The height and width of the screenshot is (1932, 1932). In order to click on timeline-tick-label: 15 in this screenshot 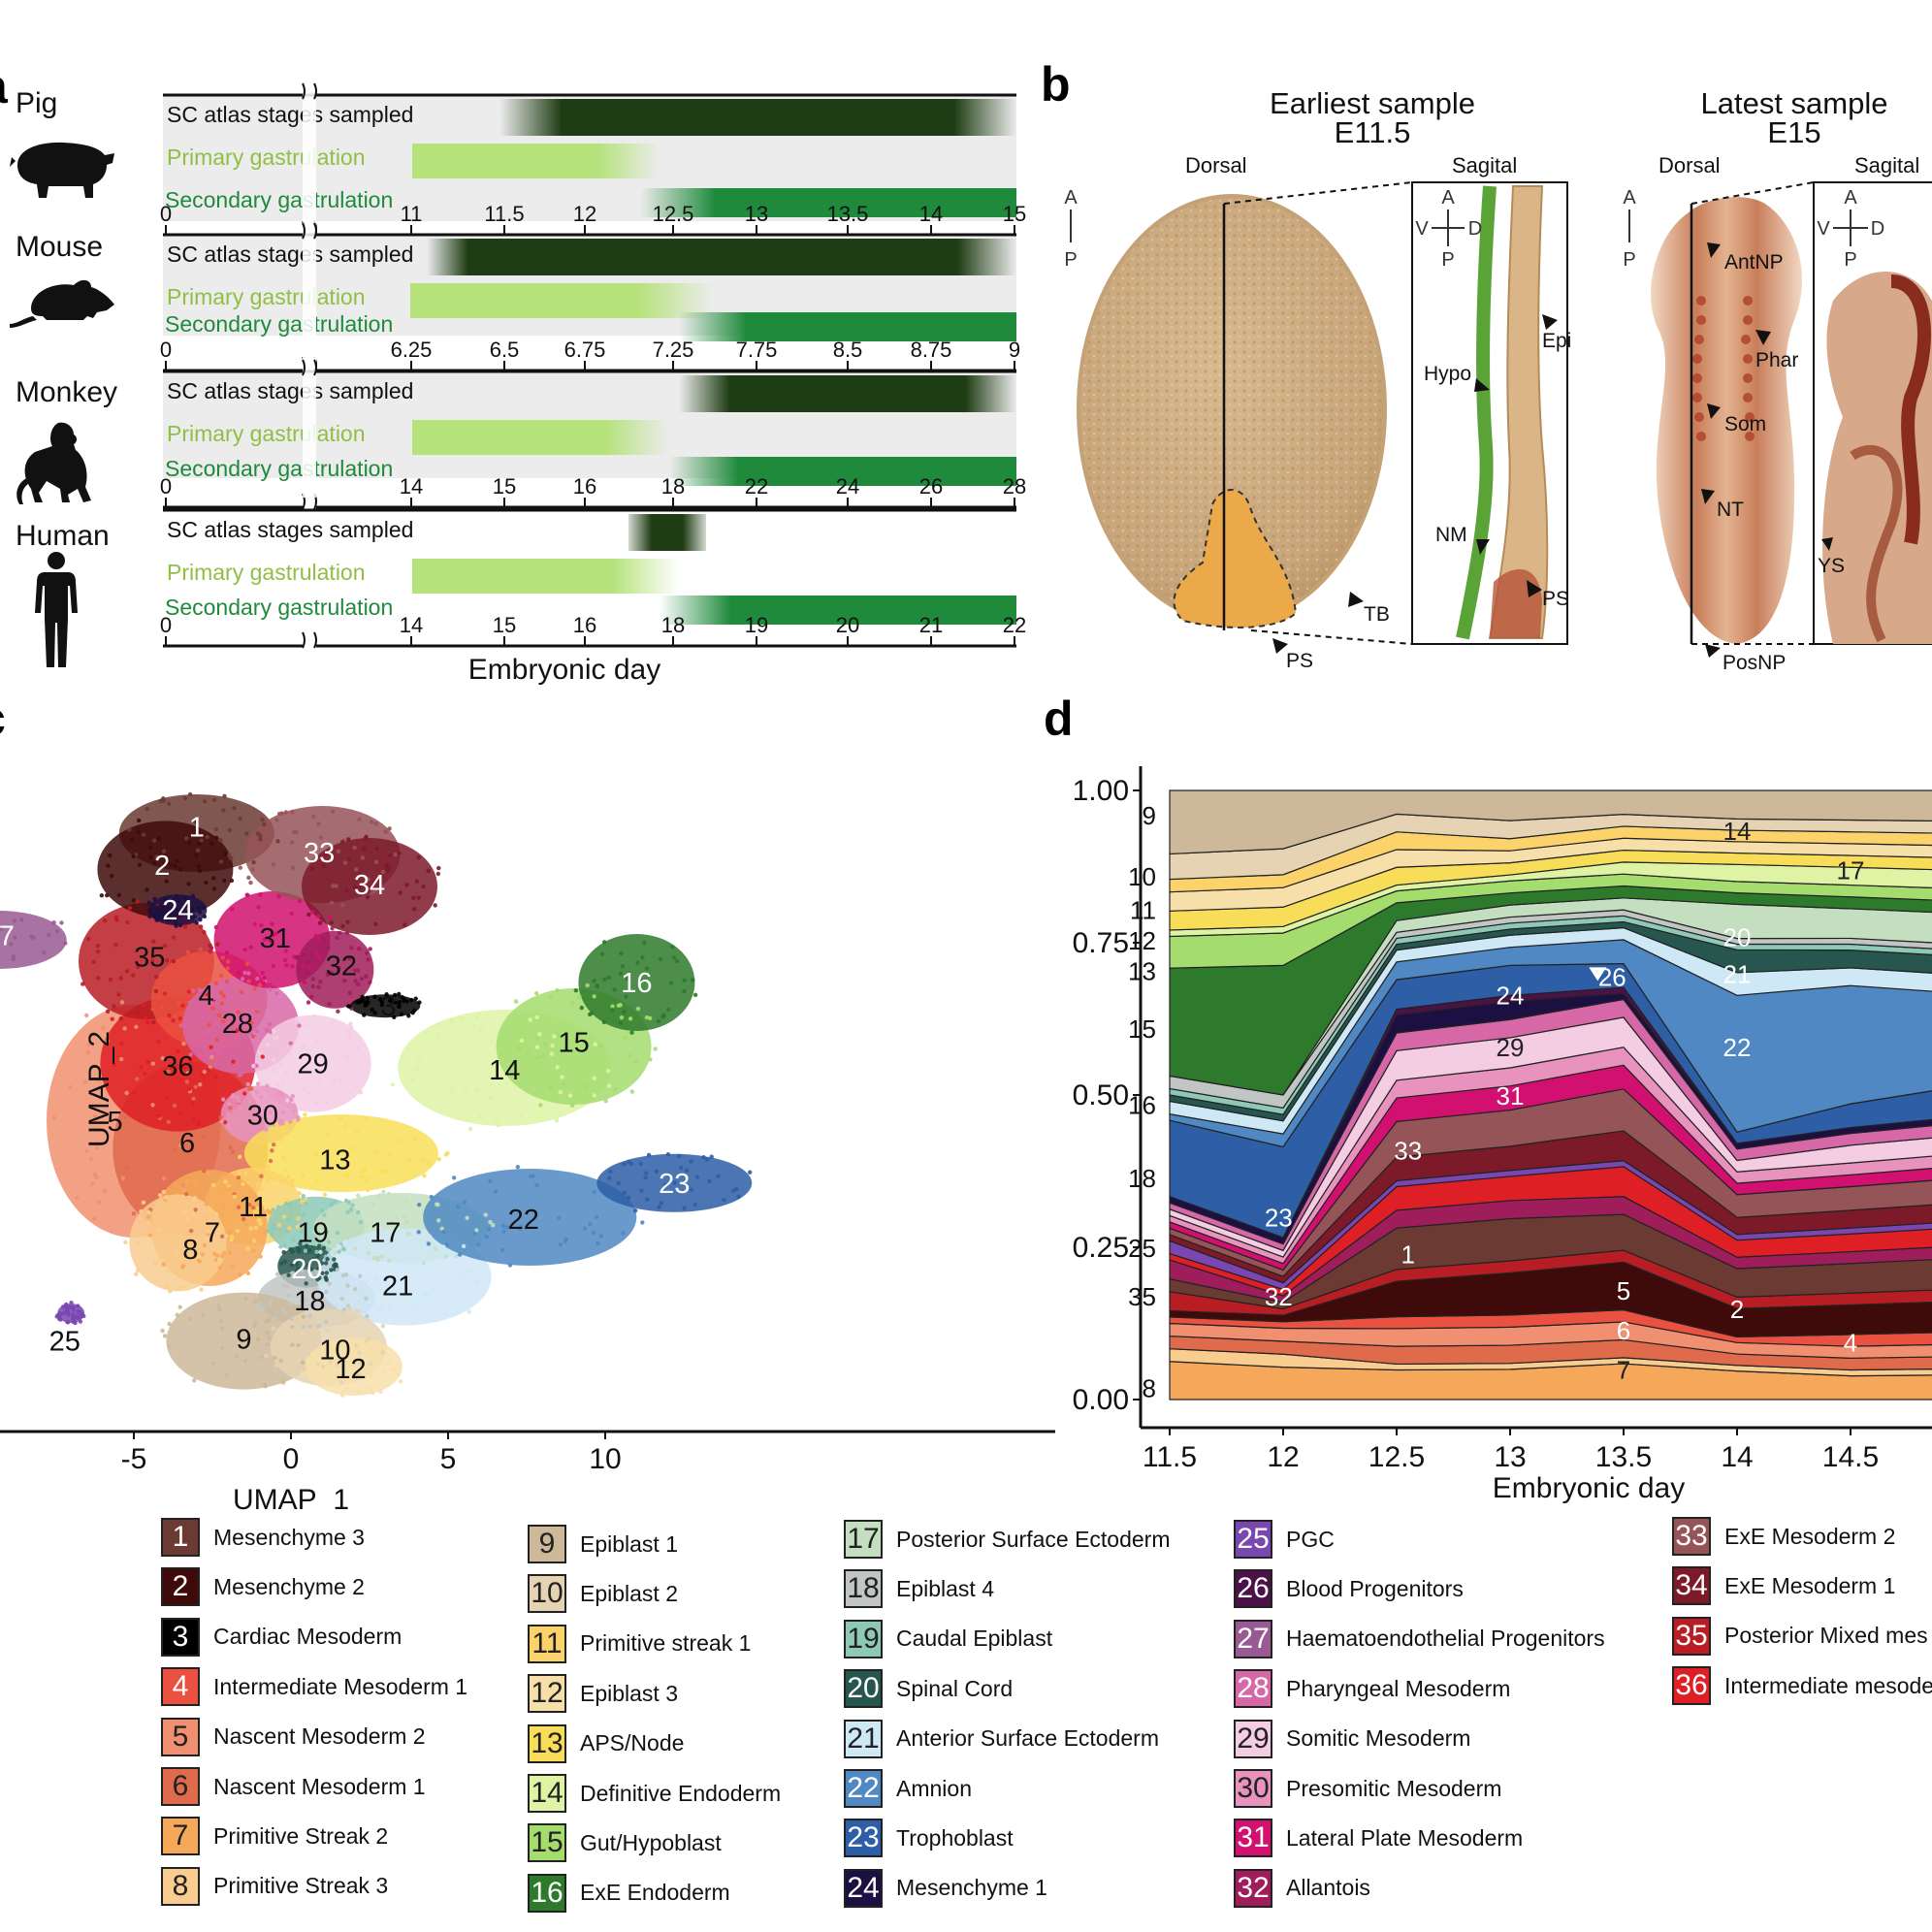, I will do `click(1014, 214)`.